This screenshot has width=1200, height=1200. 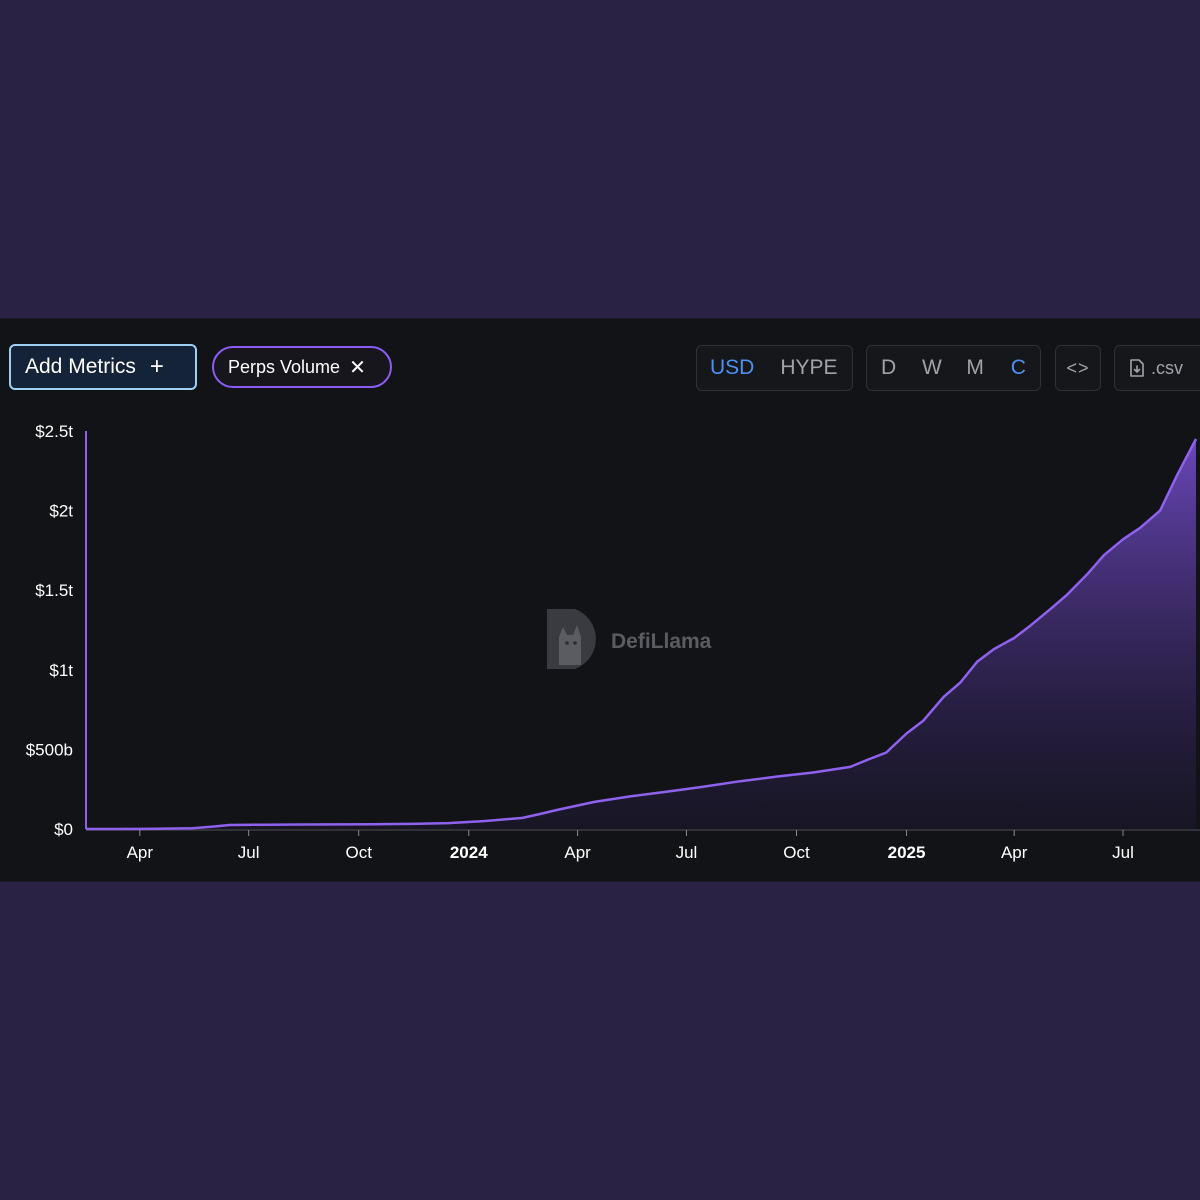 I want to click on period-option-weekly: W, so click(x=931, y=367).